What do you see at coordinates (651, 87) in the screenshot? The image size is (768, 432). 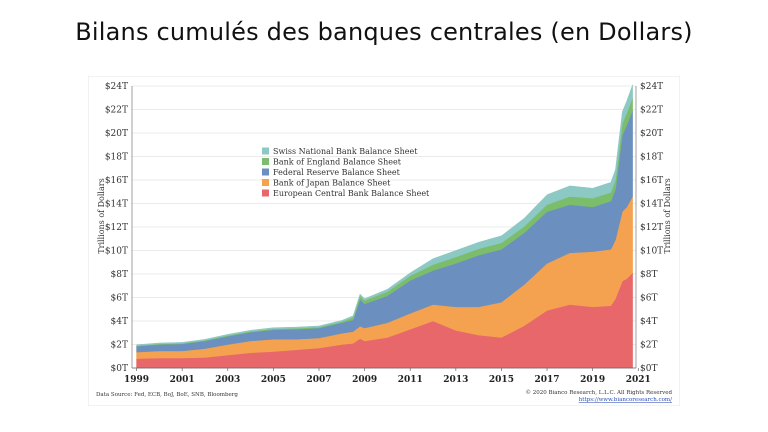 I see `y-tick-label-right: $24T` at bounding box center [651, 87].